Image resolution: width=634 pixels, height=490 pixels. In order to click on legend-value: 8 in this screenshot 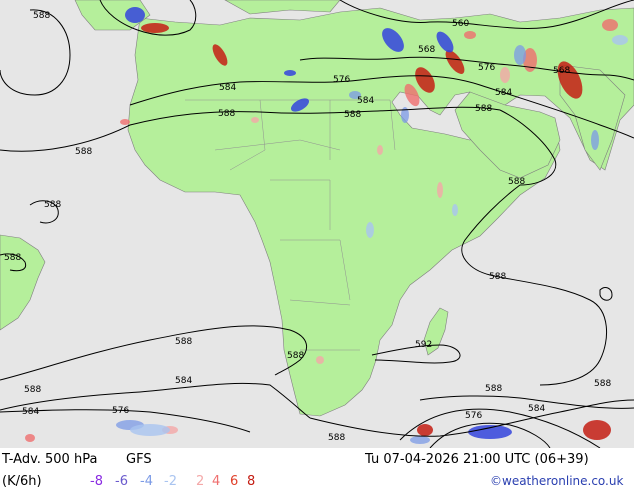, I will do `click(251, 481)`.